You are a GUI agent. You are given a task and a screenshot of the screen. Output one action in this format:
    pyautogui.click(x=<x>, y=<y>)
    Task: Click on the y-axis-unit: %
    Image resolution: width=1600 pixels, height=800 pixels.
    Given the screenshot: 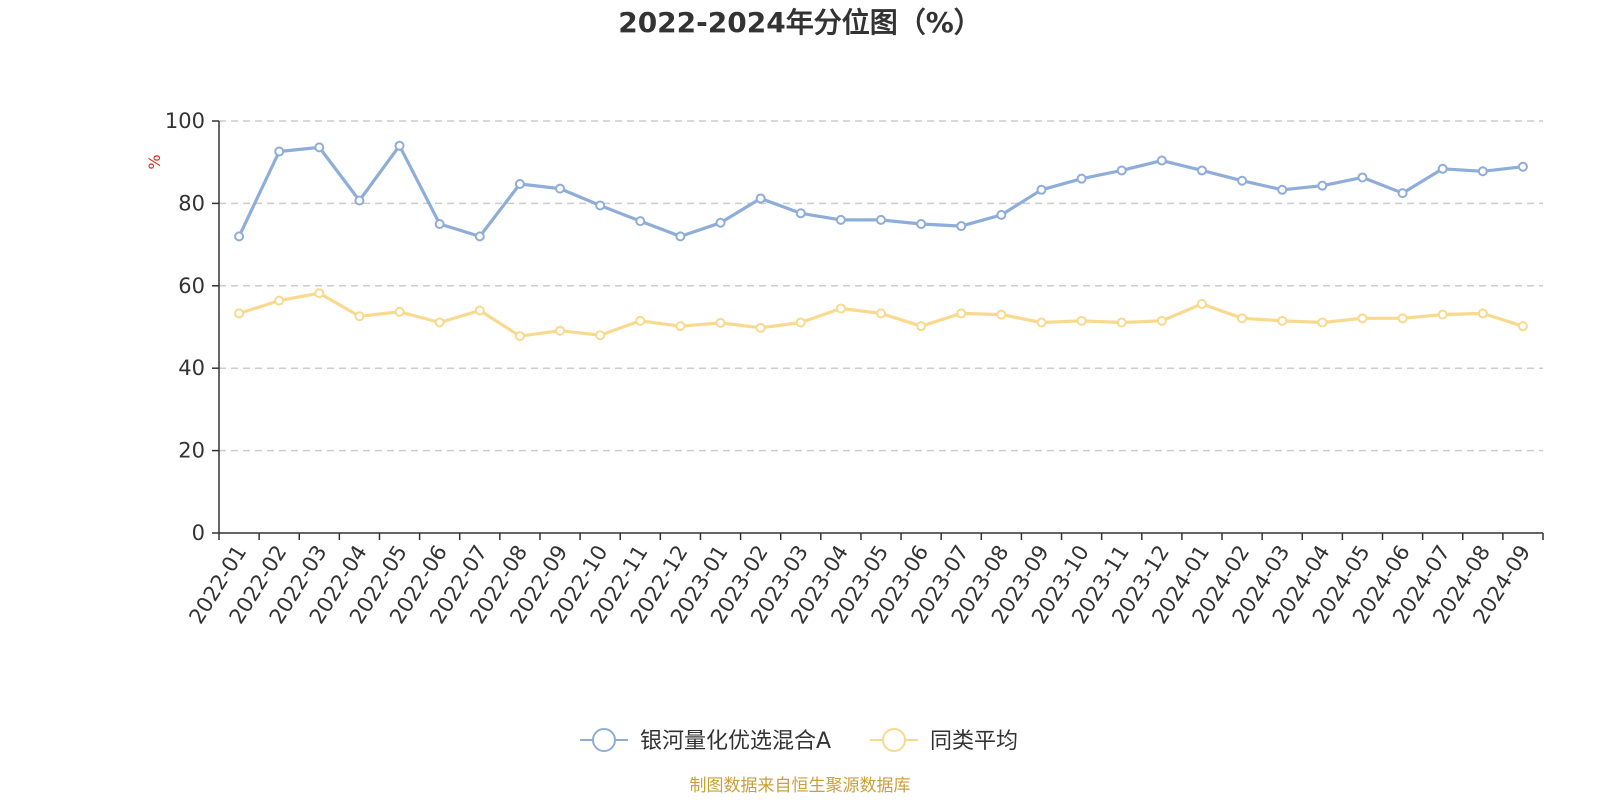 What is the action you would take?
    pyautogui.click(x=154, y=161)
    